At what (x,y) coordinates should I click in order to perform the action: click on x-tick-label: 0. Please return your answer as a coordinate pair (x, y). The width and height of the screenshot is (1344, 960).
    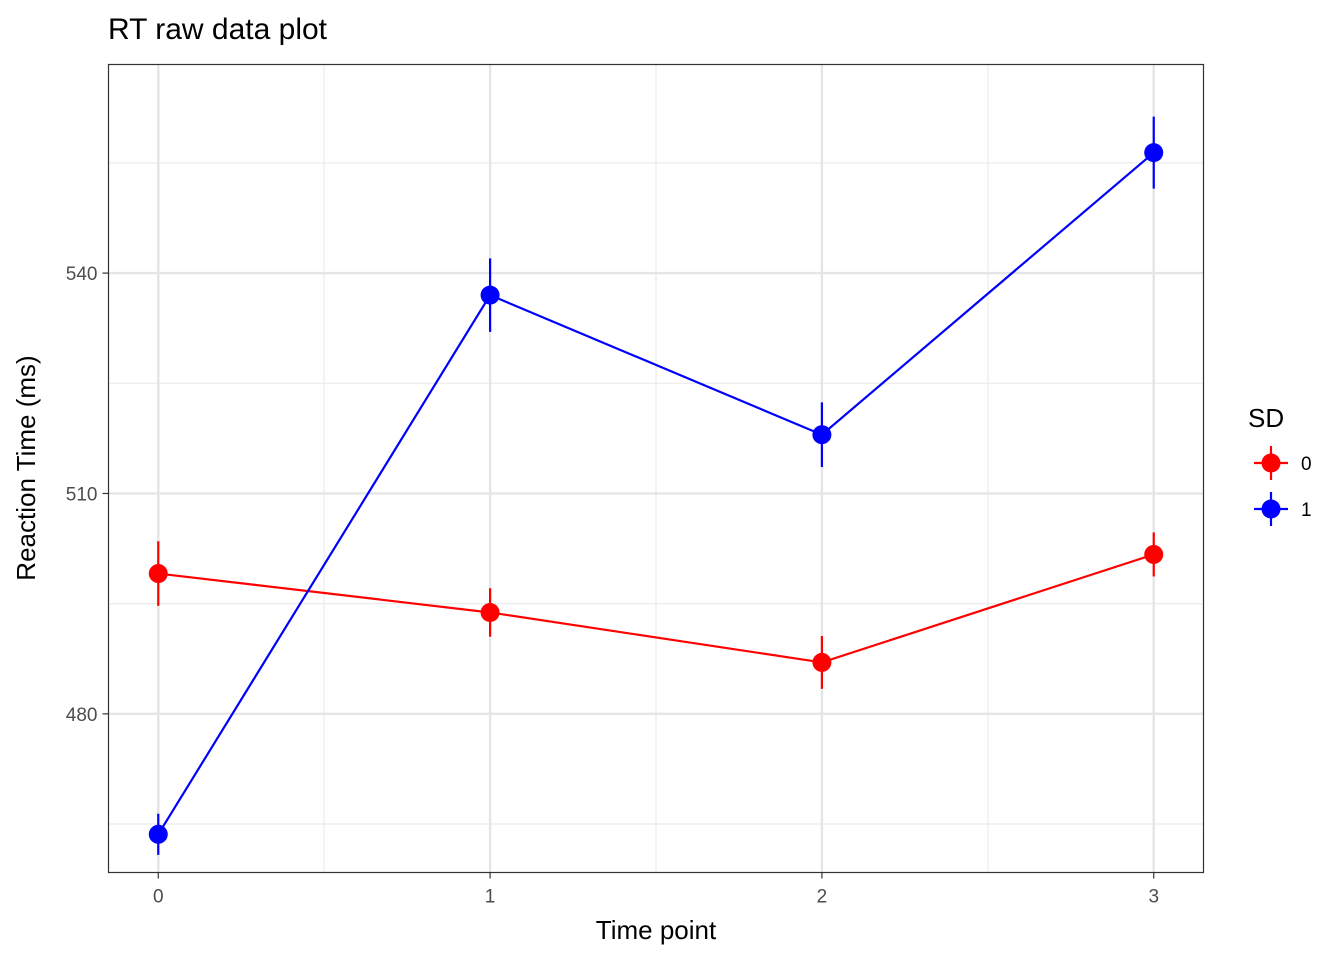
    Looking at the image, I should click on (158, 897).